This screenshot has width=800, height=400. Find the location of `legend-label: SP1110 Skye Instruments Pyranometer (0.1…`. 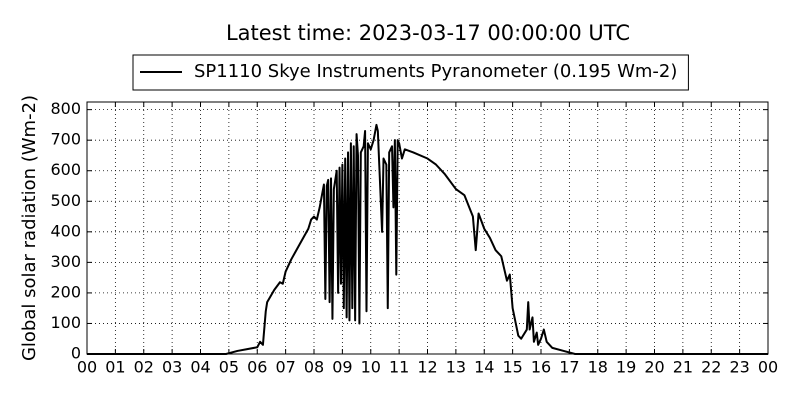

legend-label: SP1110 Skye Instruments Pyranometer (0.1… is located at coordinates (435, 71).